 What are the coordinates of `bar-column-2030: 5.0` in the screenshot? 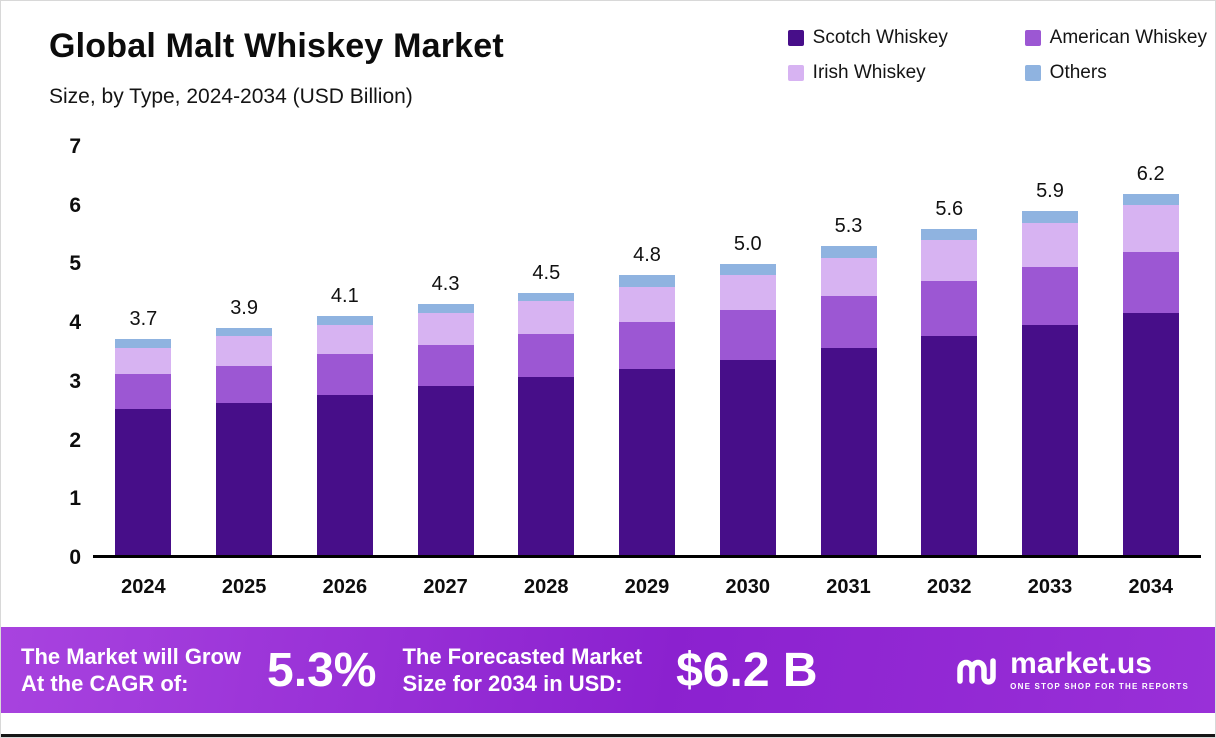 It's located at (747, 351).